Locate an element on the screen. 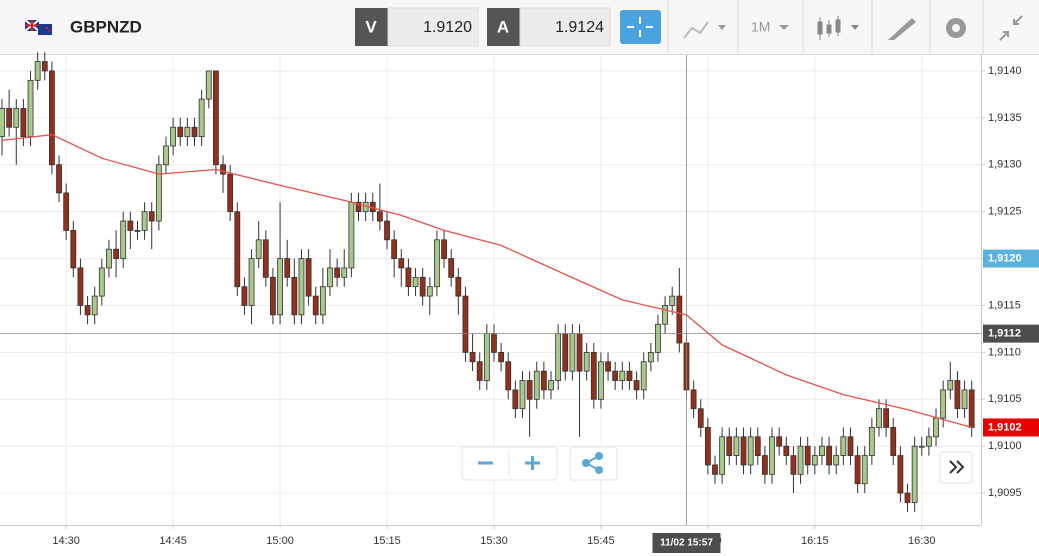  crosshair-price-label: 1,9112 is located at coordinates (1004, 334).